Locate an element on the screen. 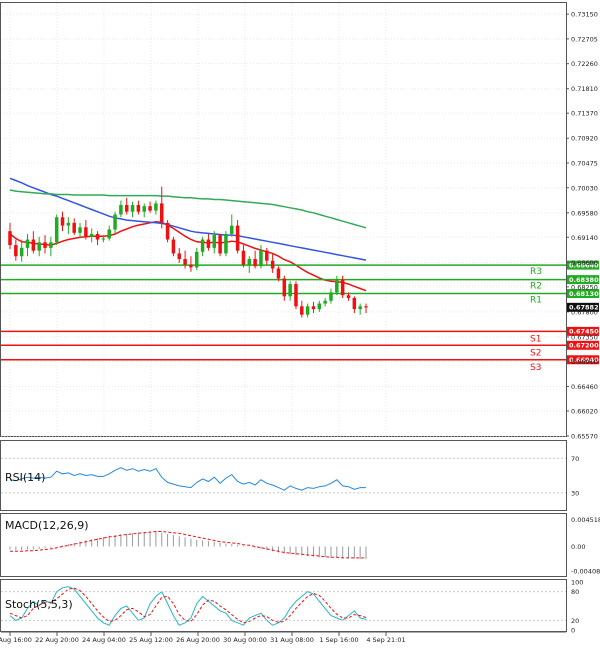 The image size is (600, 649). x-tick-label: 26 Aug 20:00 is located at coordinates (198, 640).